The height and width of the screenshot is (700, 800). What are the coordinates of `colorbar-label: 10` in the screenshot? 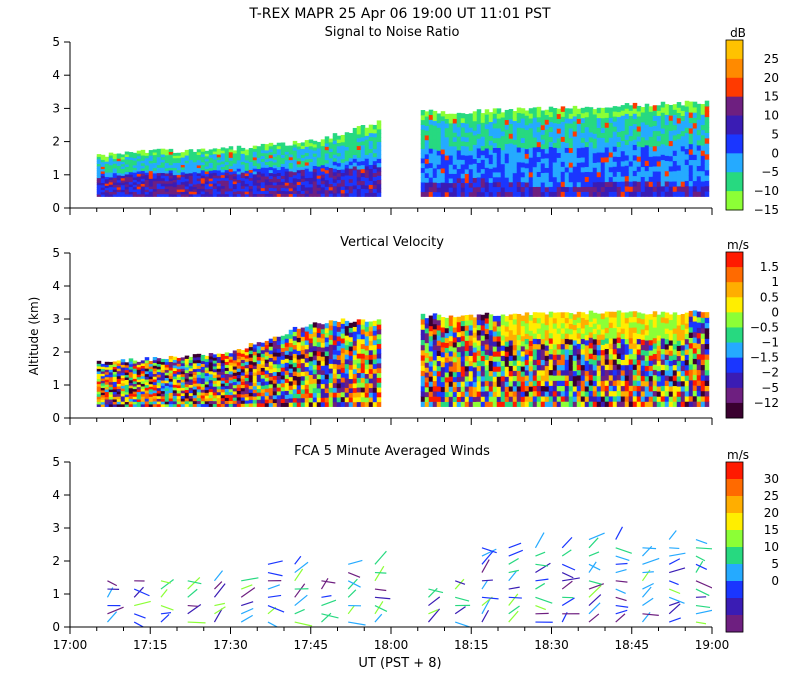 It's located at (771, 116).